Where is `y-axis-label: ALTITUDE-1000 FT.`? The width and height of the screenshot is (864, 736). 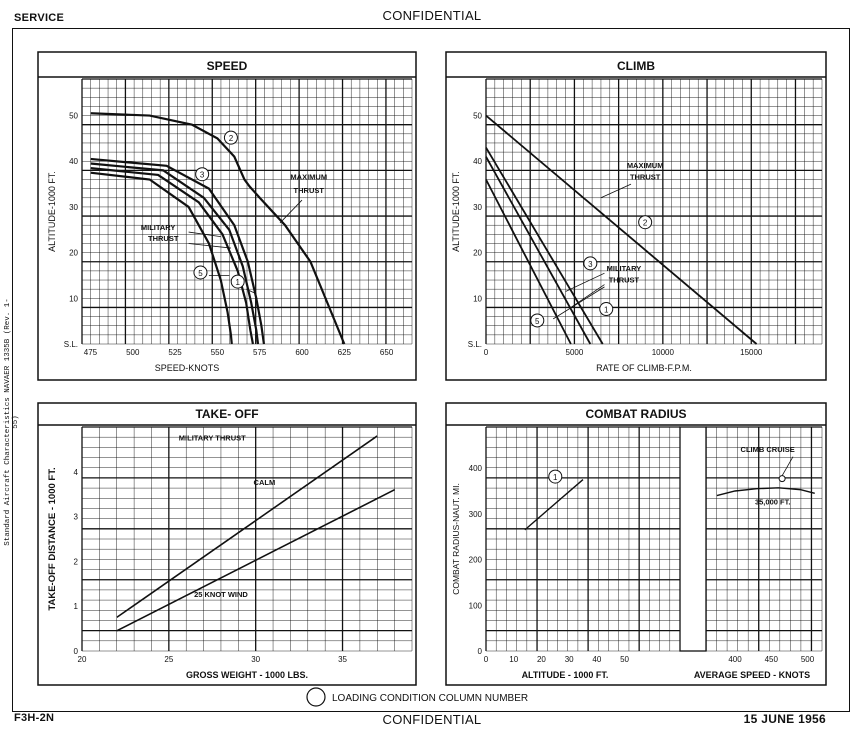 y-axis-label: ALTITUDE-1000 FT. is located at coordinates (52, 211).